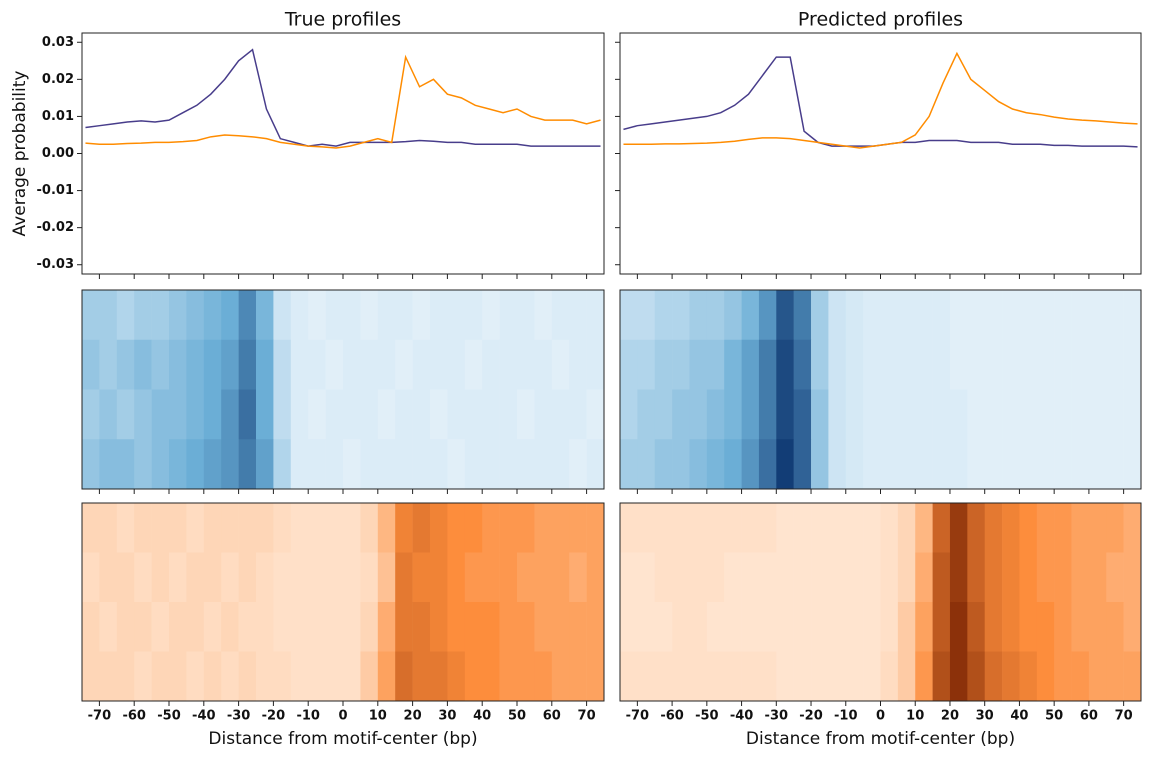 The width and height of the screenshot is (1152, 759). What do you see at coordinates (1089, 716) in the screenshot?
I see `x-tick-label: 60` at bounding box center [1089, 716].